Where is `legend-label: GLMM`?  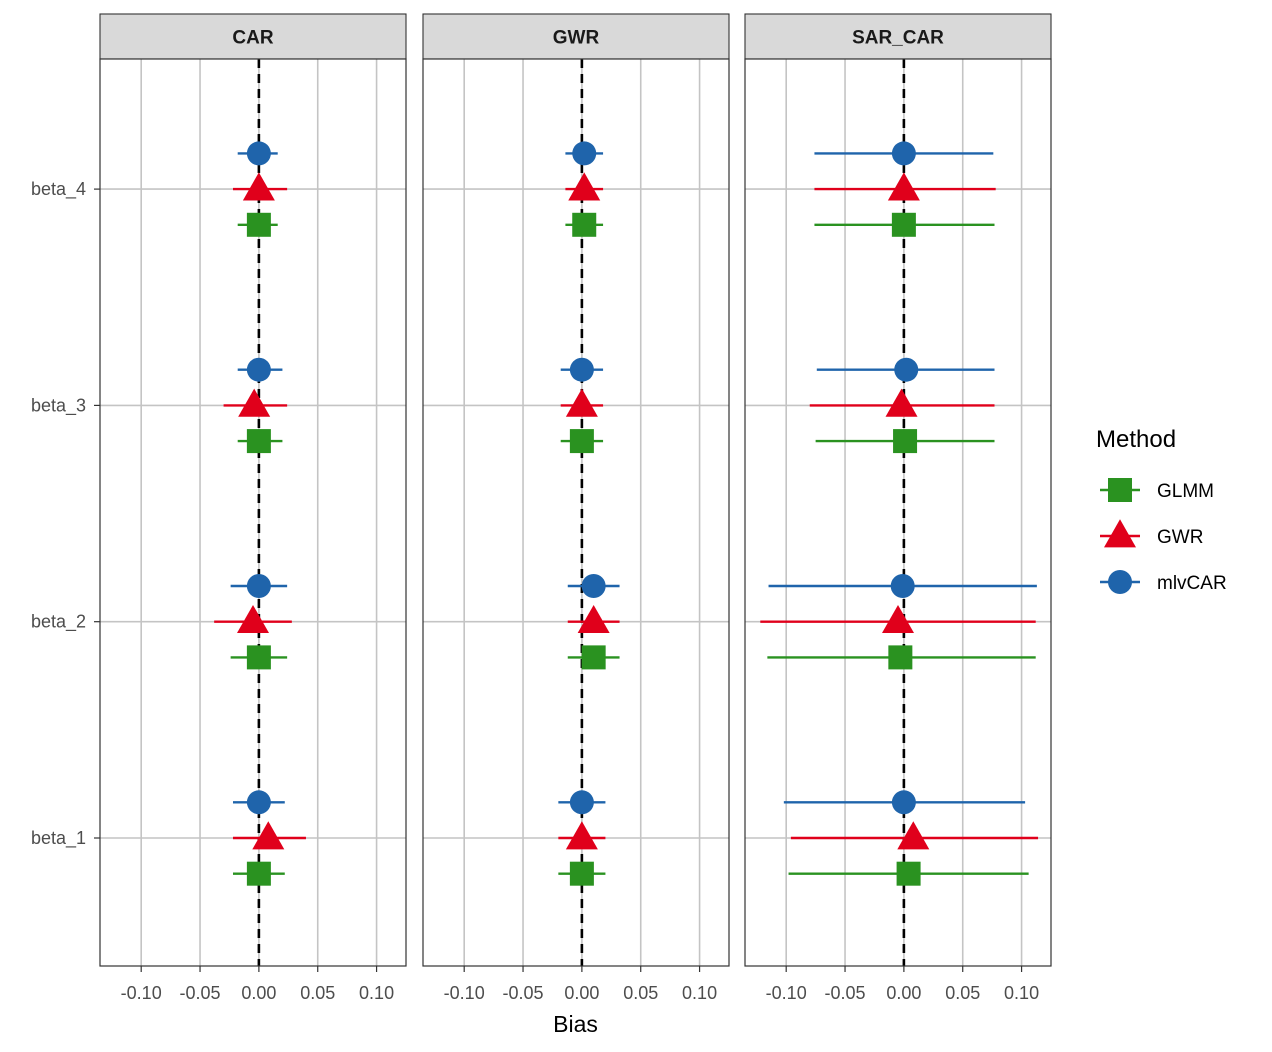 legend-label: GLMM is located at coordinates (1185, 491).